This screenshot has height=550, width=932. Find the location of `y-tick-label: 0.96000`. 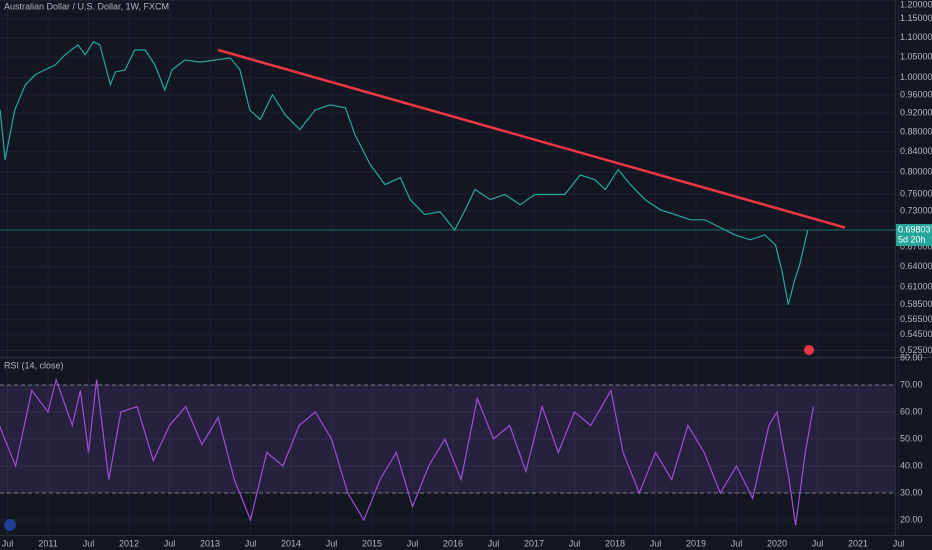

y-tick-label: 0.96000 is located at coordinates (916, 94).